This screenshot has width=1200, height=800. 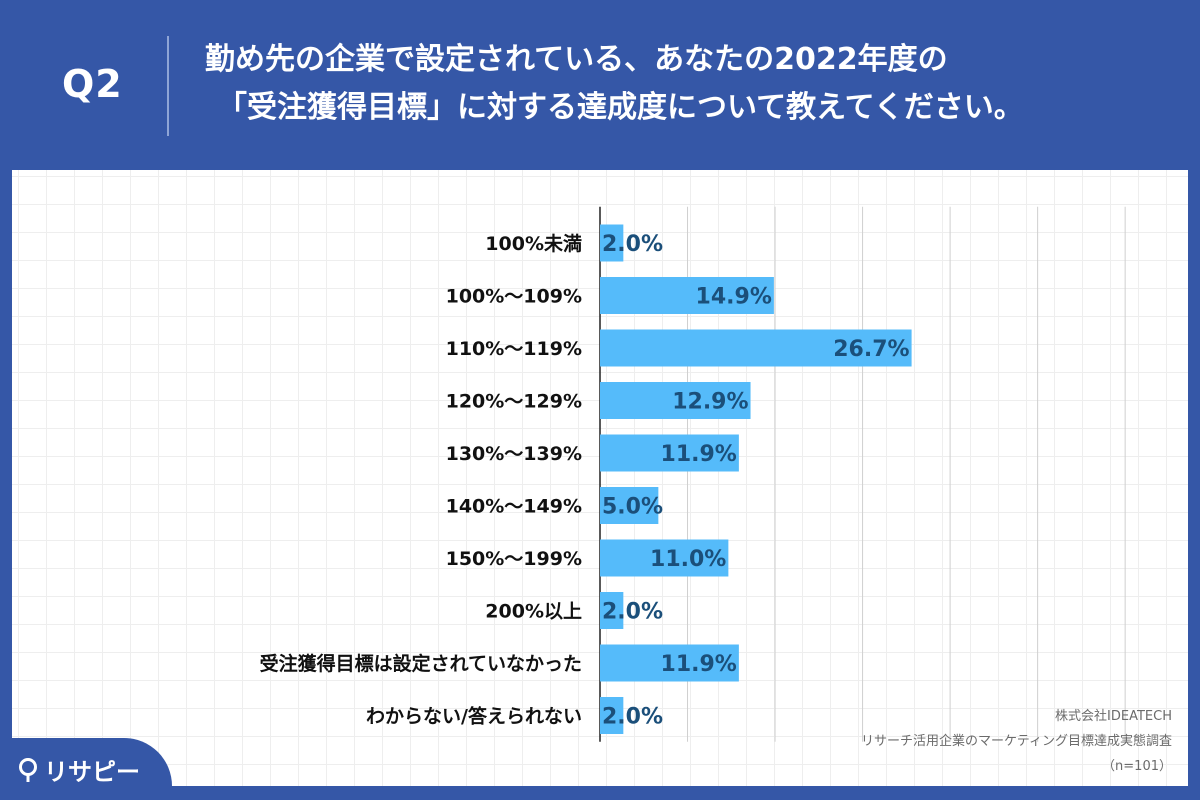 I want to click on category-label-4: 130%〜139%, so click(x=514, y=454).